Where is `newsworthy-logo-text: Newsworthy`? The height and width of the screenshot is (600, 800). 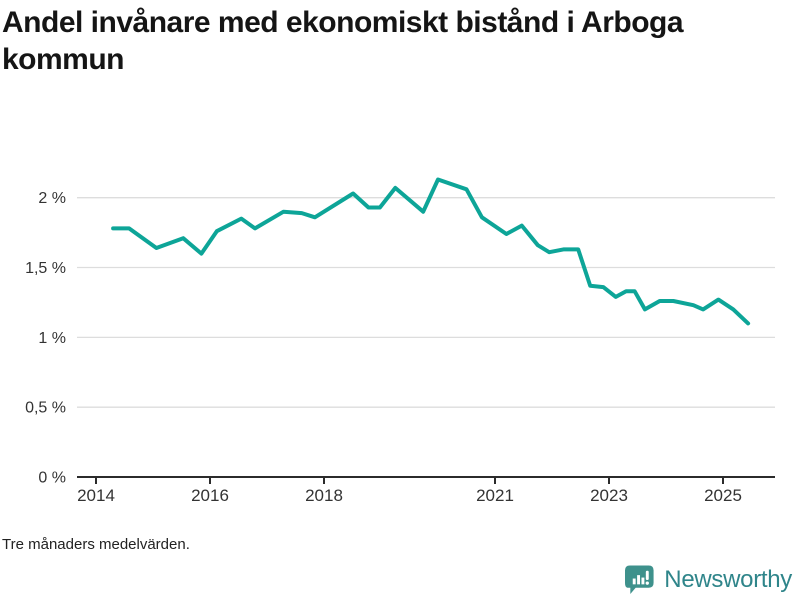
newsworthy-logo-text: Newsworthy is located at coordinates (728, 579).